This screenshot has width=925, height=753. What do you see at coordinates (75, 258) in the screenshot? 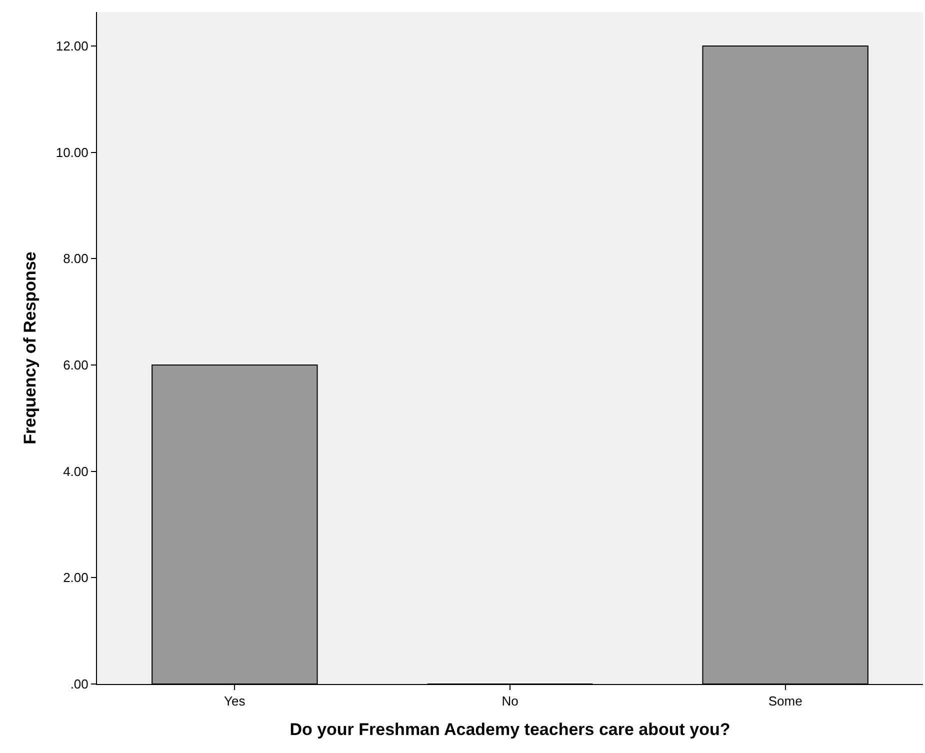
I see `y-tick-label: 8.00` at bounding box center [75, 258].